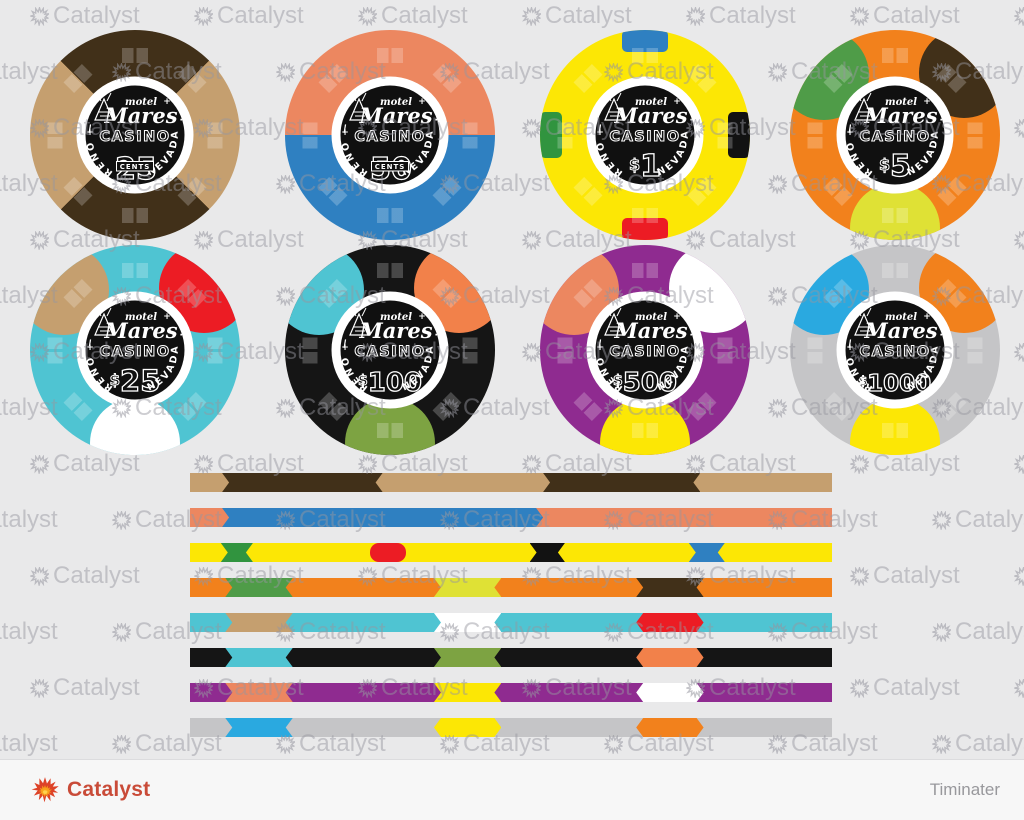  Describe the element at coordinates (964, 789) in the screenshot. I see `footer-author-name: Timinater` at that location.